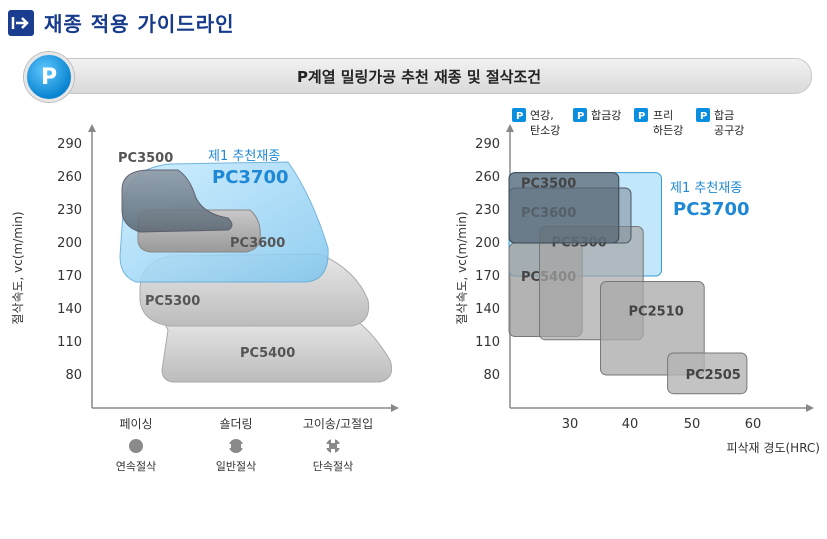 The height and width of the screenshot is (539, 827). I want to click on left-region-pc3500, so click(177, 201).